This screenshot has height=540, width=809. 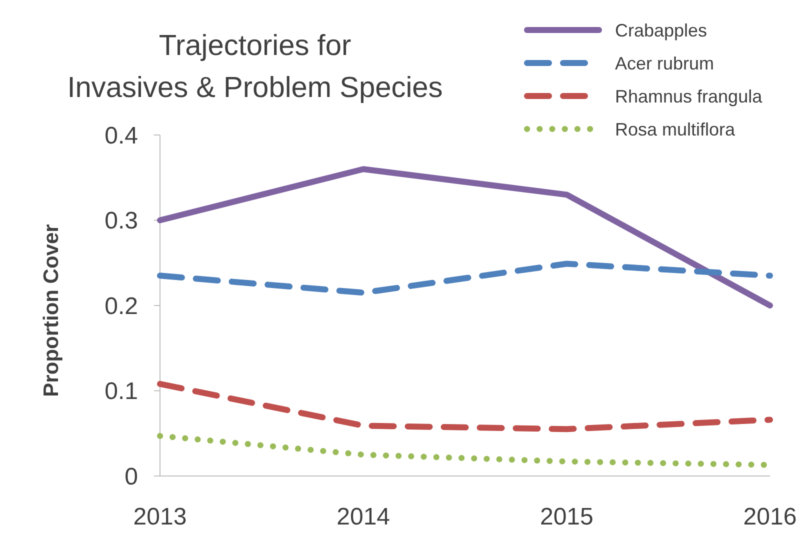 What do you see at coordinates (675, 129) in the screenshot?
I see `legend-label: Rosa multiflora` at bounding box center [675, 129].